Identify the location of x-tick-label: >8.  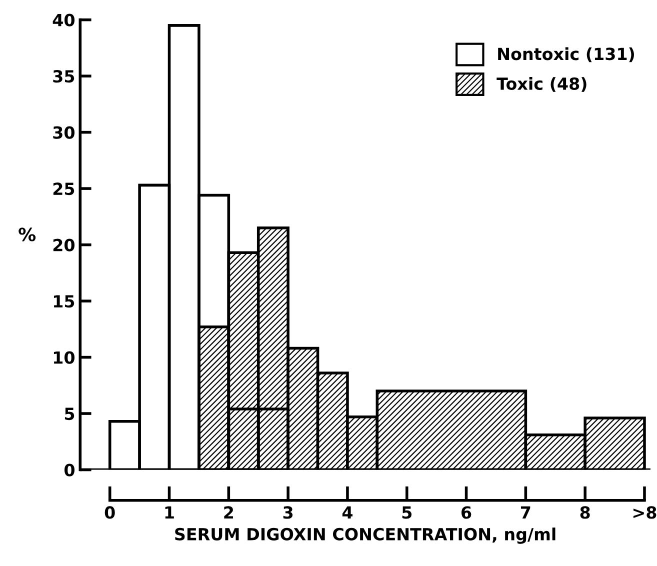
(644, 512).